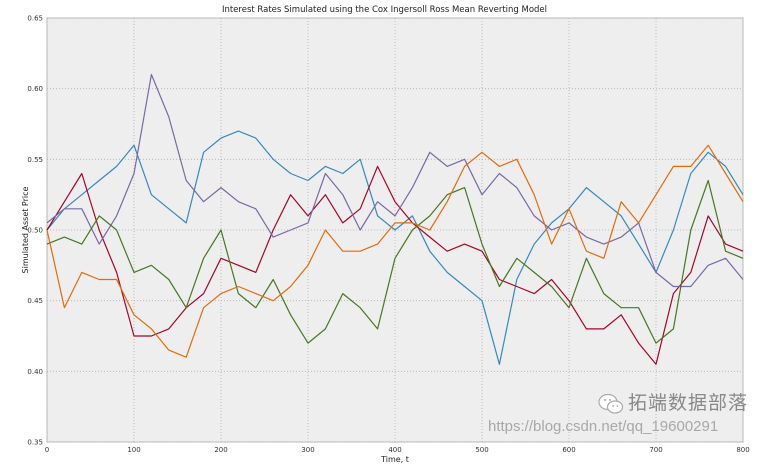 The image size is (769, 475). Describe the element at coordinates (742, 450) in the screenshot. I see `x-tick-label: 800` at that location.